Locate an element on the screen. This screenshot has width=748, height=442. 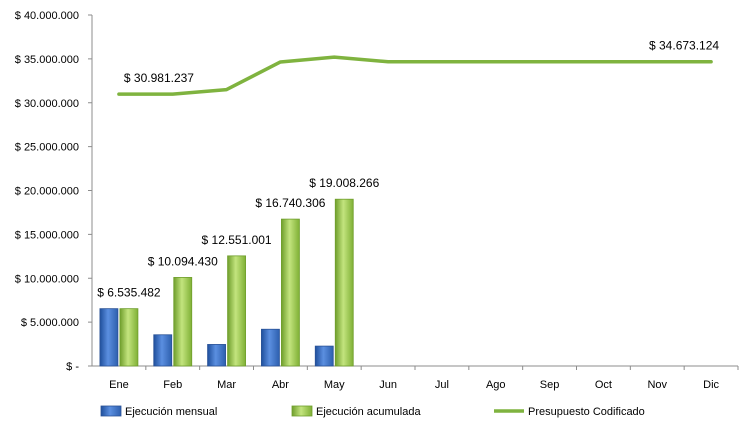
x-tick-label: Ago is located at coordinates (496, 385).